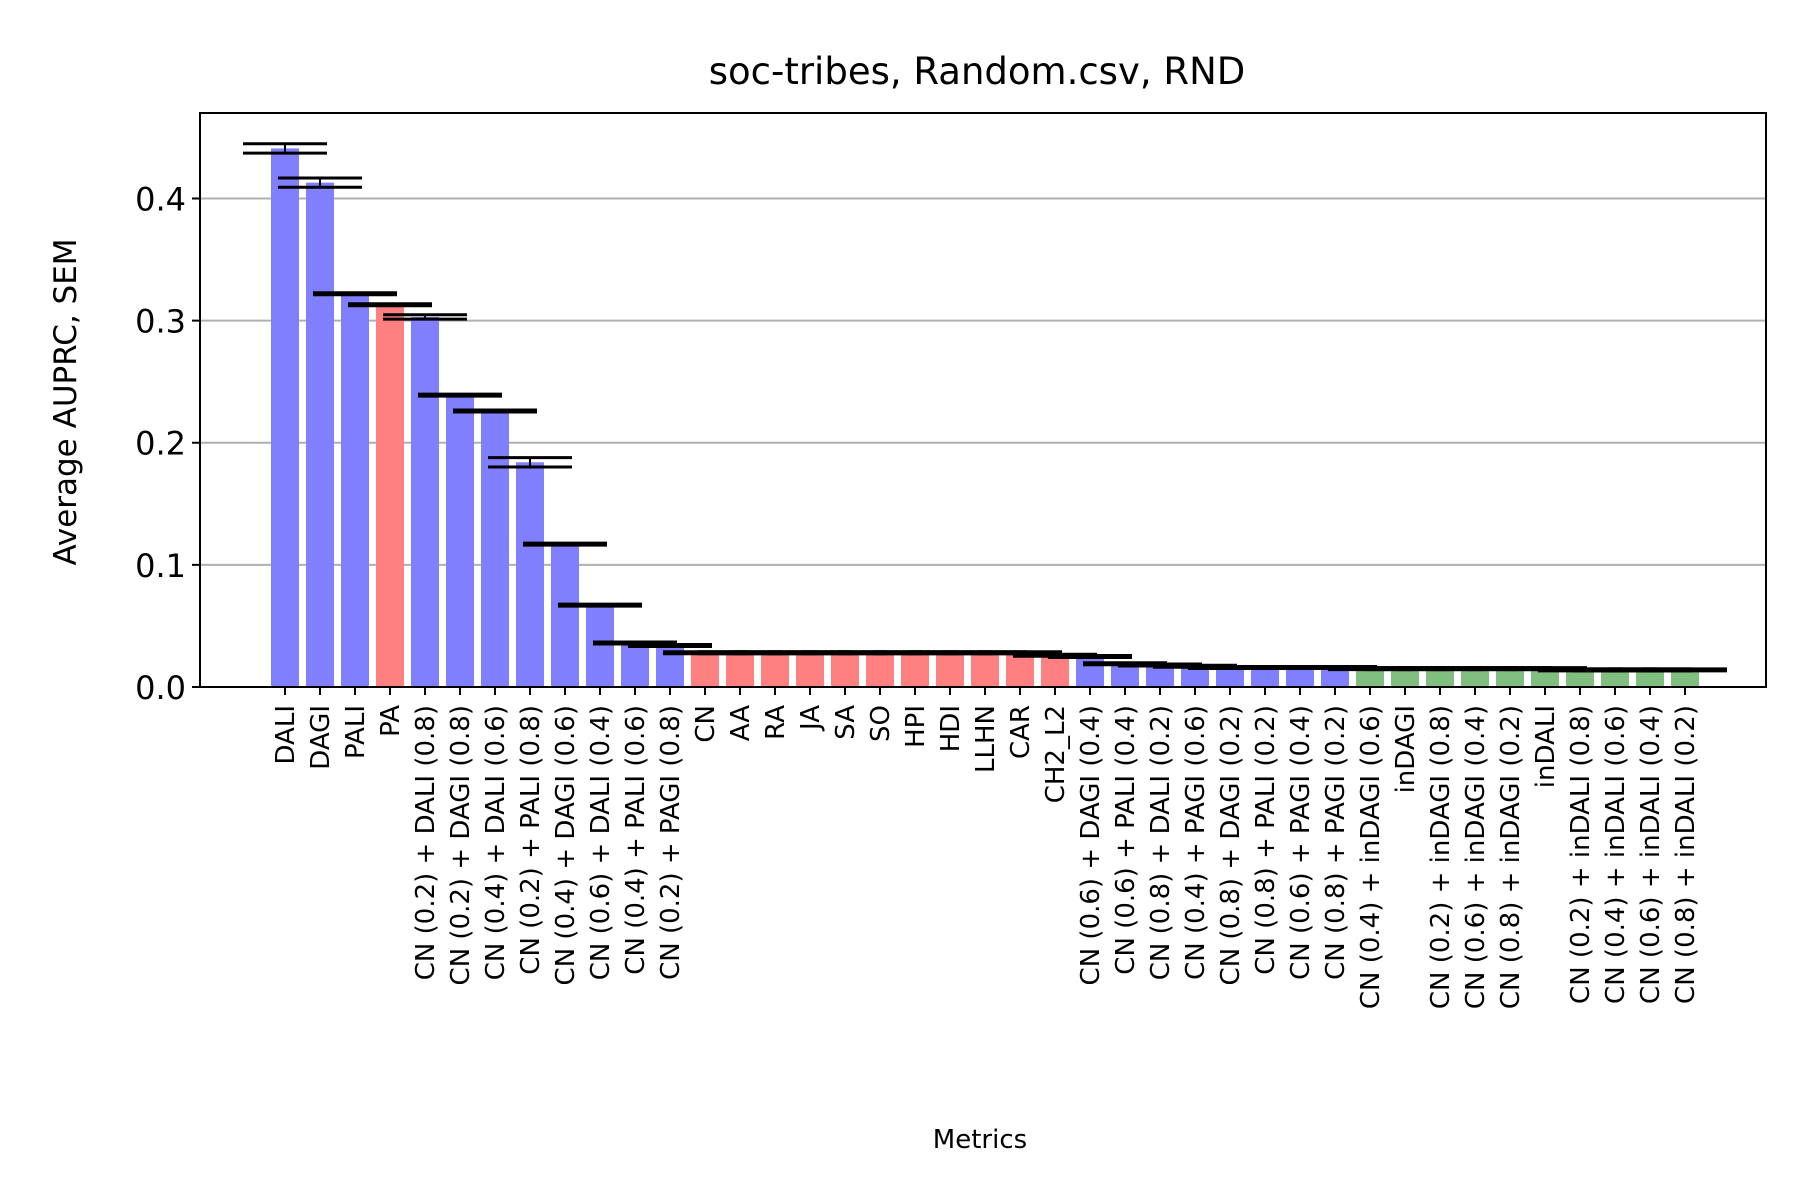 This screenshot has height=1204, width=1800. Describe the element at coordinates (66, 401) in the screenshot. I see `y-axis-label: Average AUPRC, SEM` at that location.